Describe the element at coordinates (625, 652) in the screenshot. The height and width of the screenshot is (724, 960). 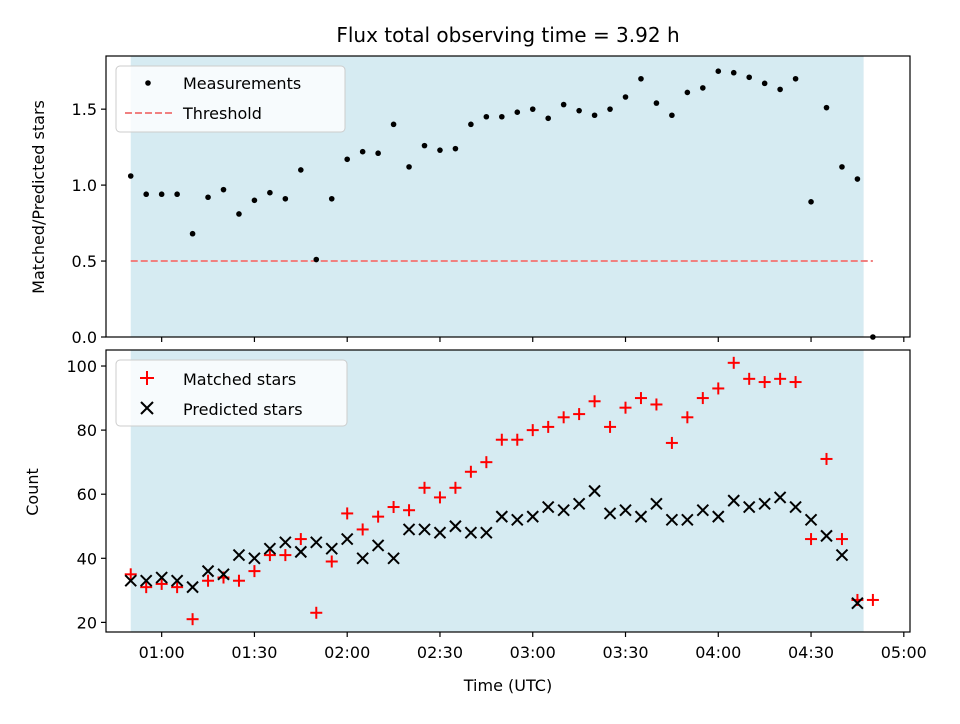
I see `x-tick-label: 03:30` at that location.